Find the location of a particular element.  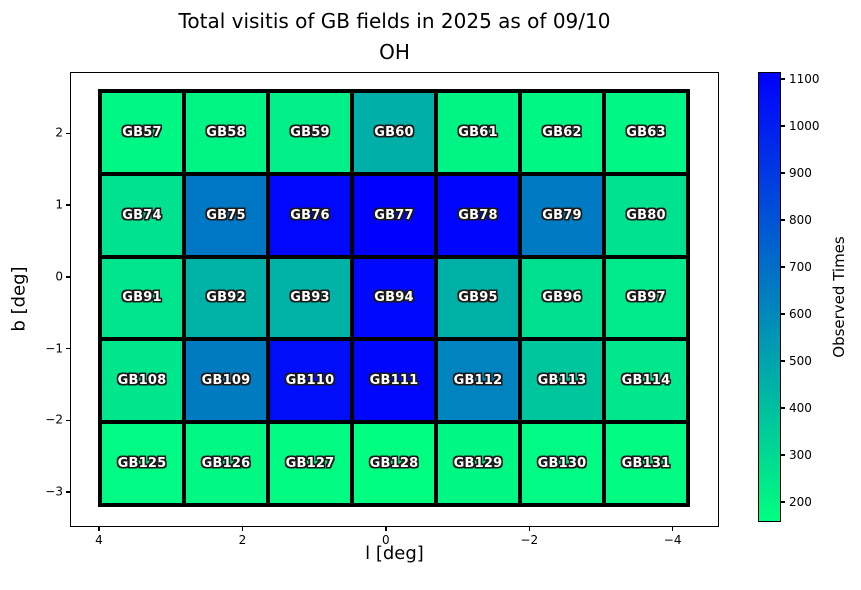

colorbar-tick-label: 800 is located at coordinates (800, 220).